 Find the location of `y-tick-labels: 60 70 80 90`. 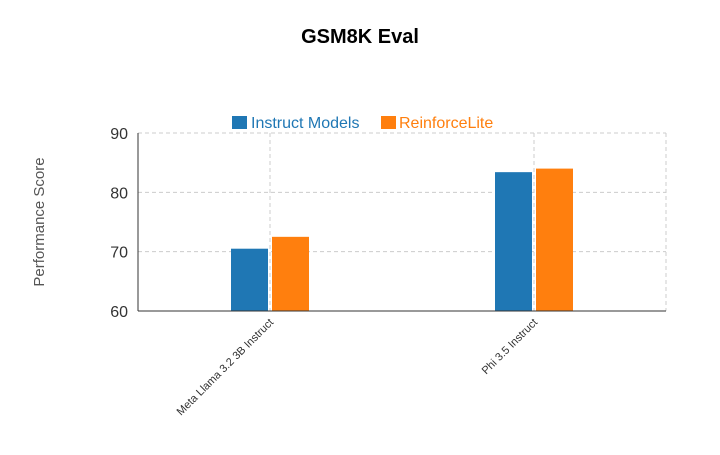

y-tick-labels: 60 70 80 90 is located at coordinates (119, 223).